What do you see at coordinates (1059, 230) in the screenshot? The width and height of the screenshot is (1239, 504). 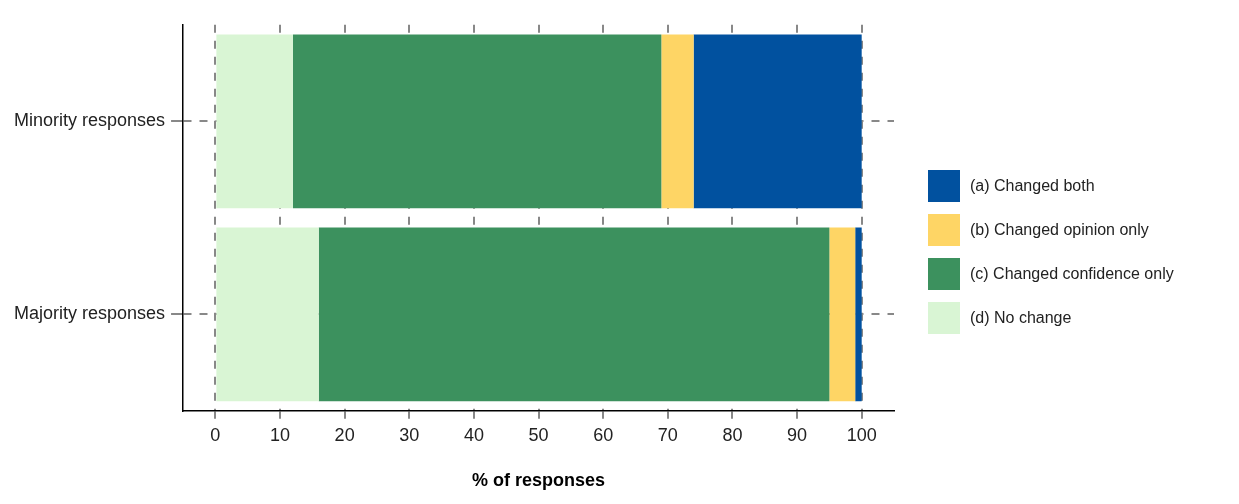 I see `legend-label: (b) Changed opinion only` at bounding box center [1059, 230].